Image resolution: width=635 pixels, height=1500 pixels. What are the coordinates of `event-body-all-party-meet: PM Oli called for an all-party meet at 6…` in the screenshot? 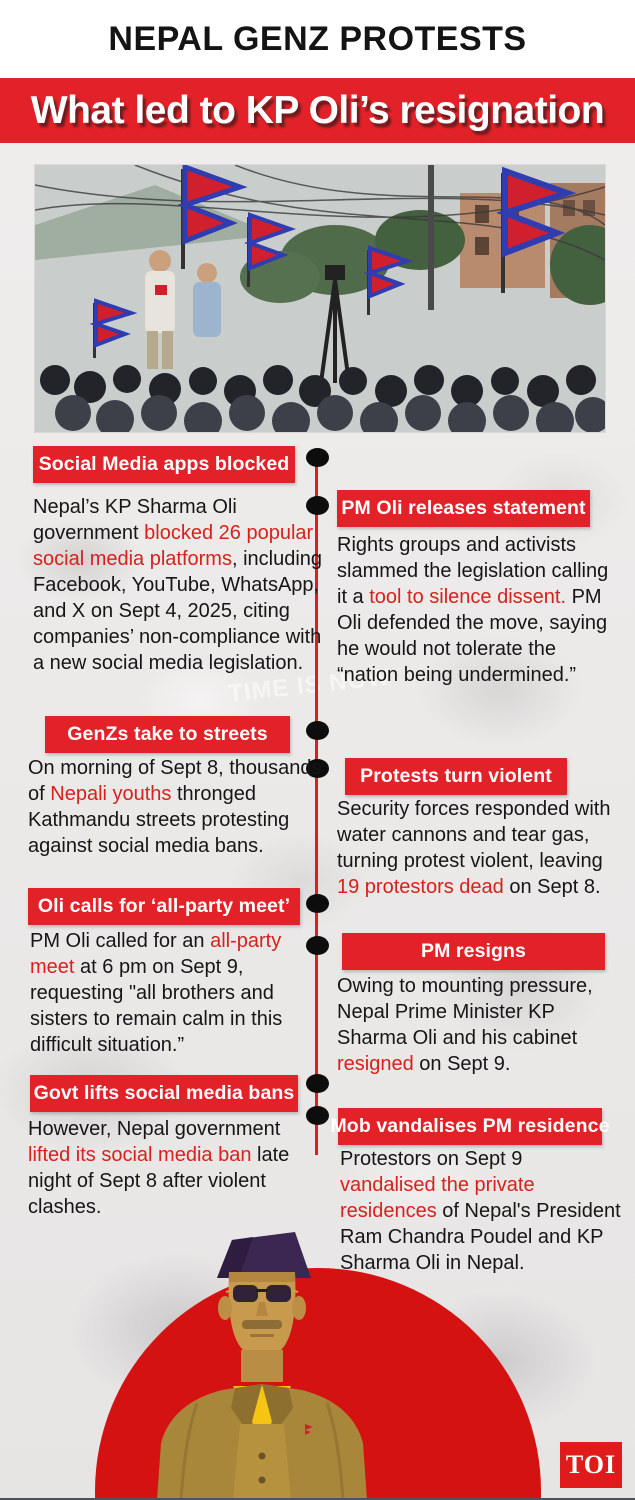 It's located at (156, 993).